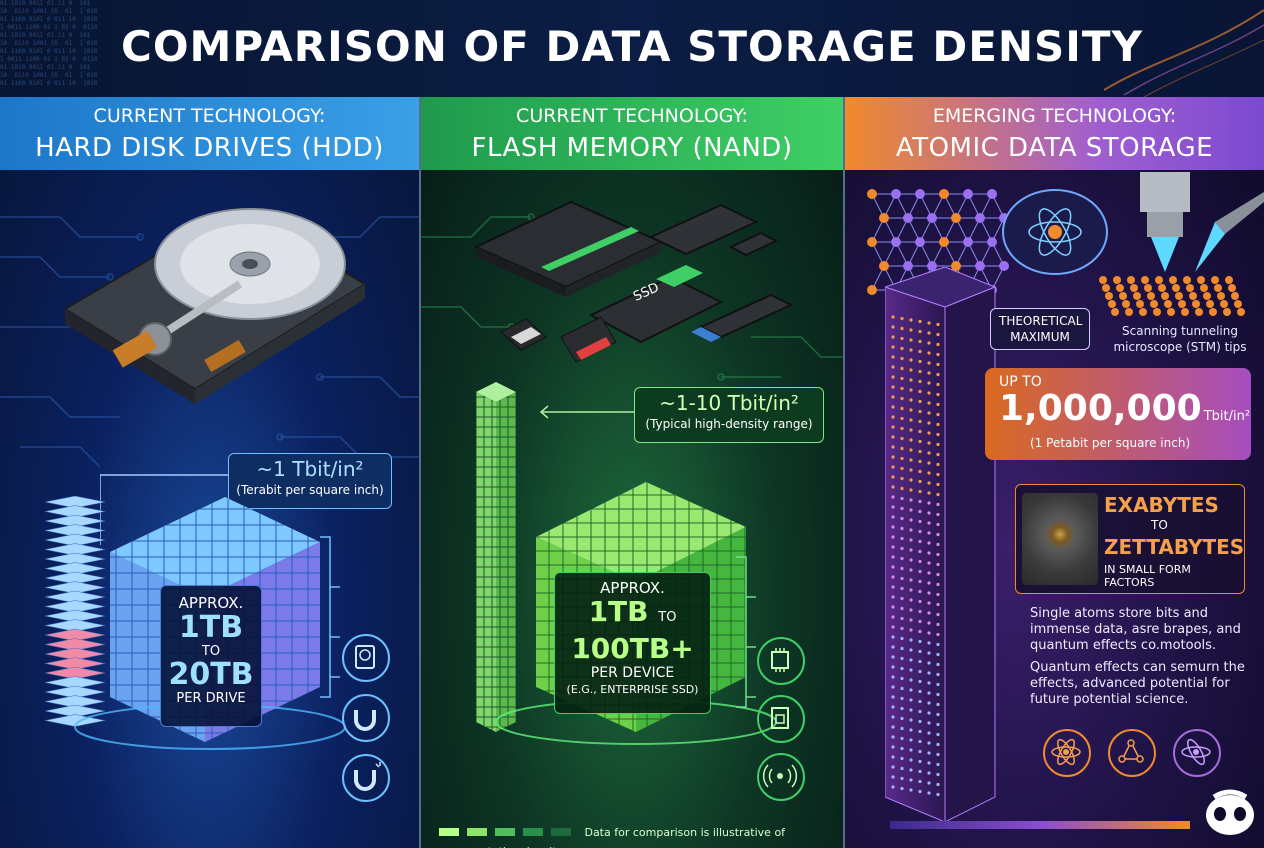 The width and height of the screenshot is (1264, 848). Describe the element at coordinates (366, 718) in the screenshot. I see `magnet-icon` at that location.